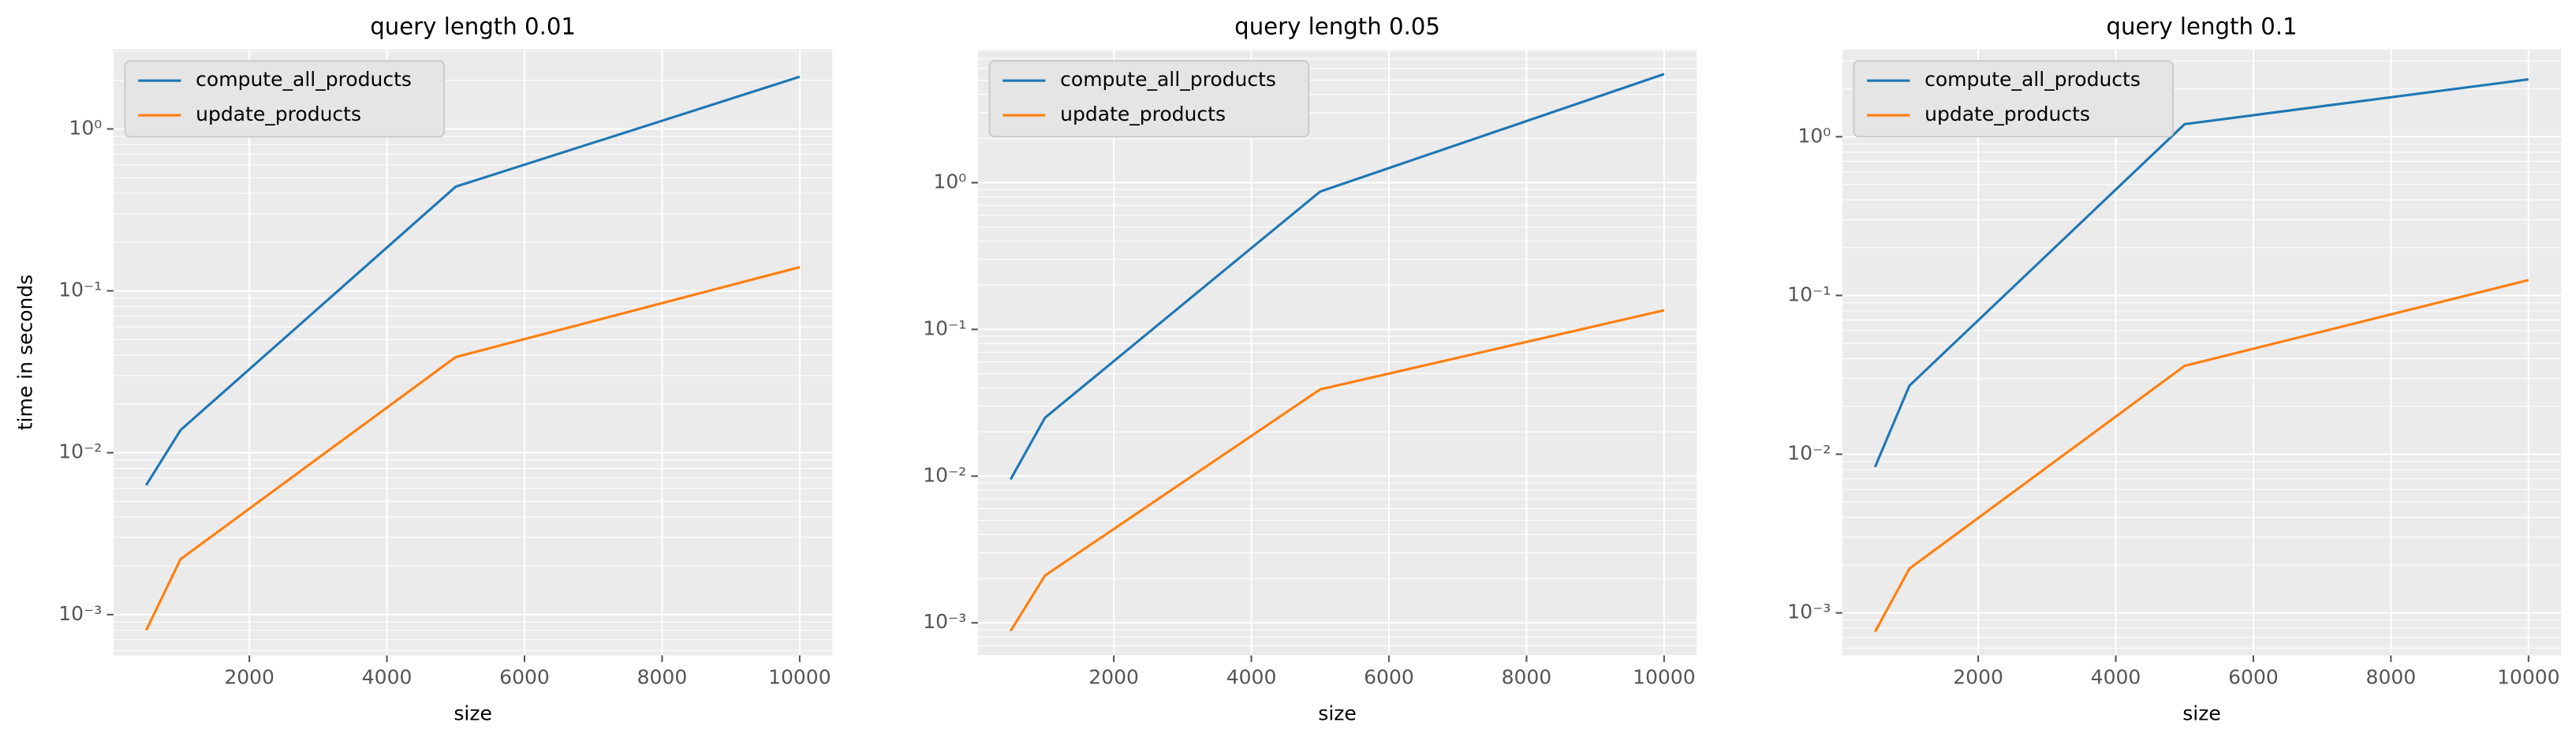  What do you see at coordinates (2201, 26) in the screenshot?
I see `chart-title: query length 0.1` at bounding box center [2201, 26].